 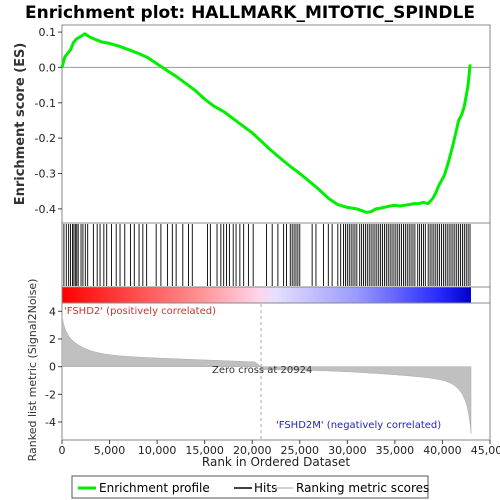 I want to click on legend-hits-label: Hits, so click(x=265, y=488).